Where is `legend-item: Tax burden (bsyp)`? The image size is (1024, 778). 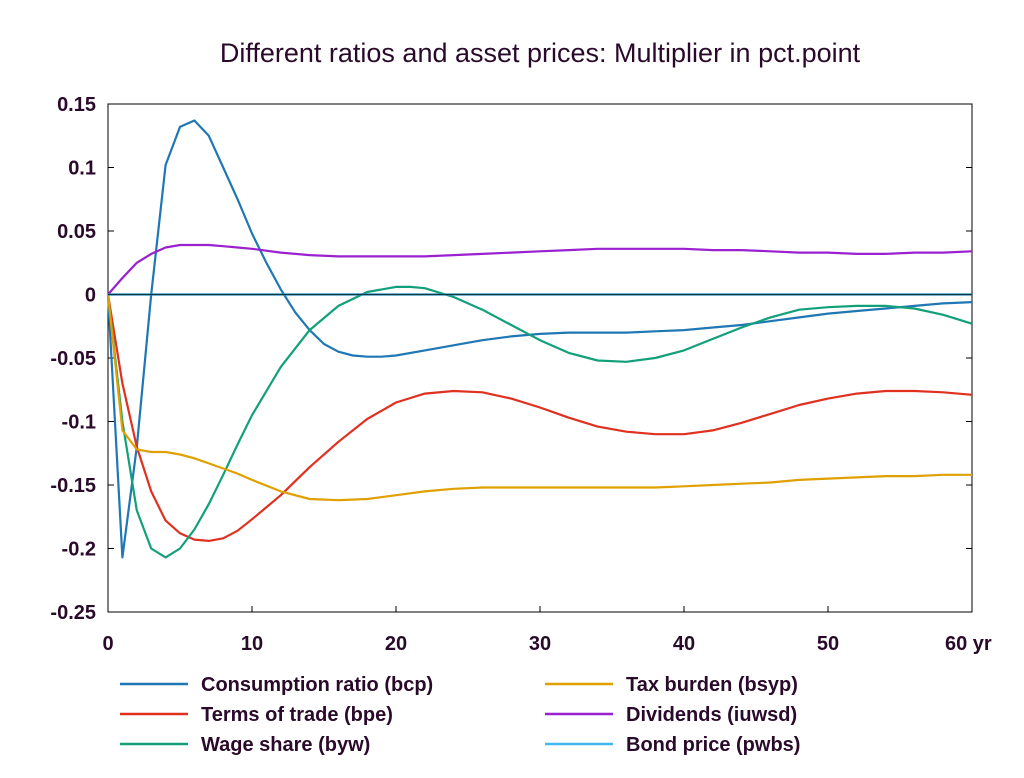
legend-item: Tax burden (bsyp) is located at coordinates (671, 685).